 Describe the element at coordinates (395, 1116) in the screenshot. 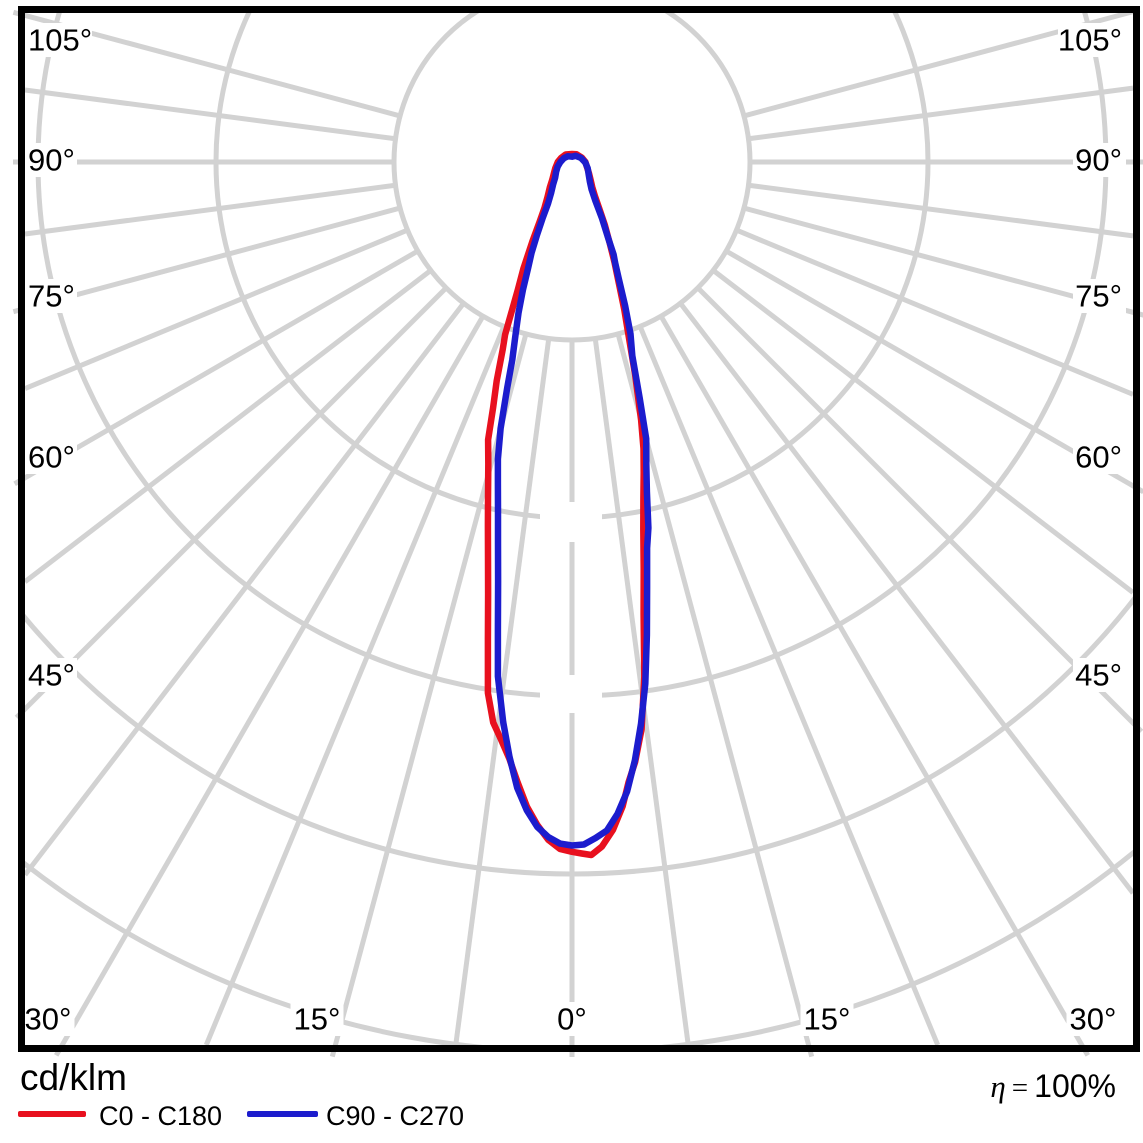

I see `legend-label-c90-c270: C90 - C270` at that location.